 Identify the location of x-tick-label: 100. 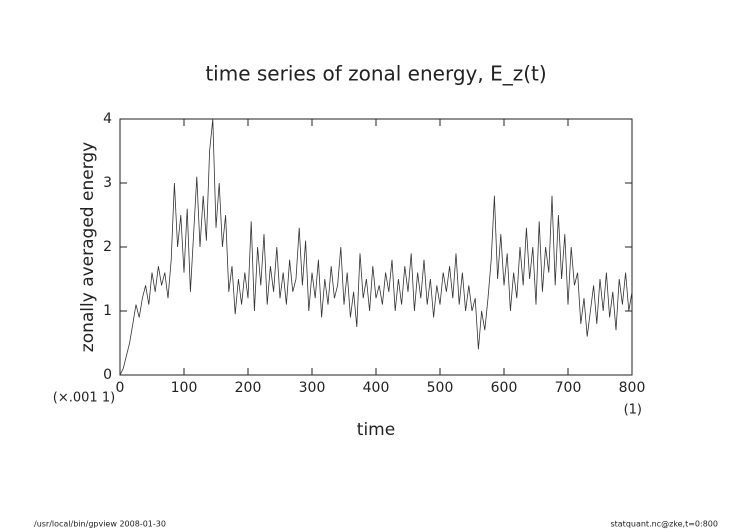
(184, 388).